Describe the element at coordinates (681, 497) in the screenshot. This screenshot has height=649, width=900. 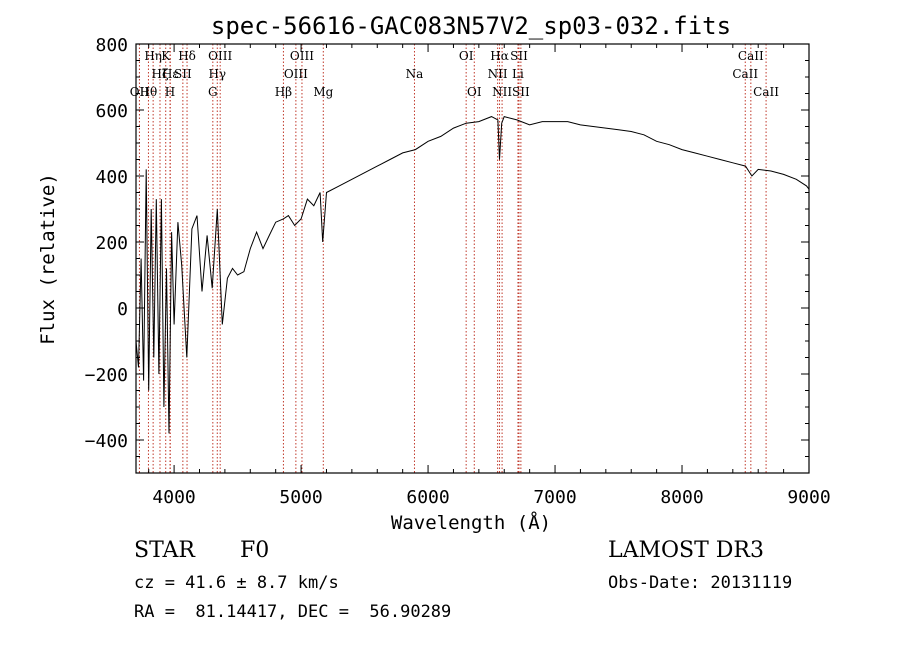
I see `x-tick-label: 8000` at that location.